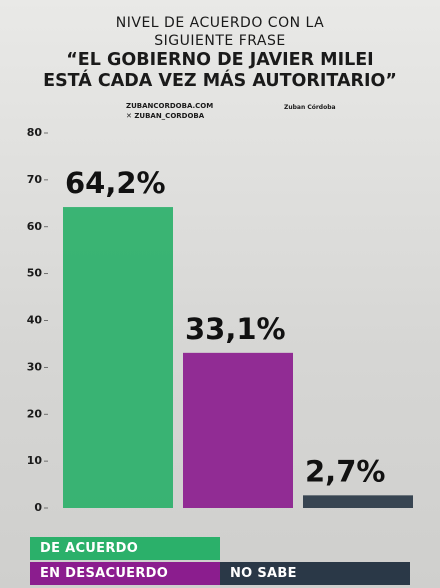  I want to click on y-tick-label: 50, so click(35, 273).